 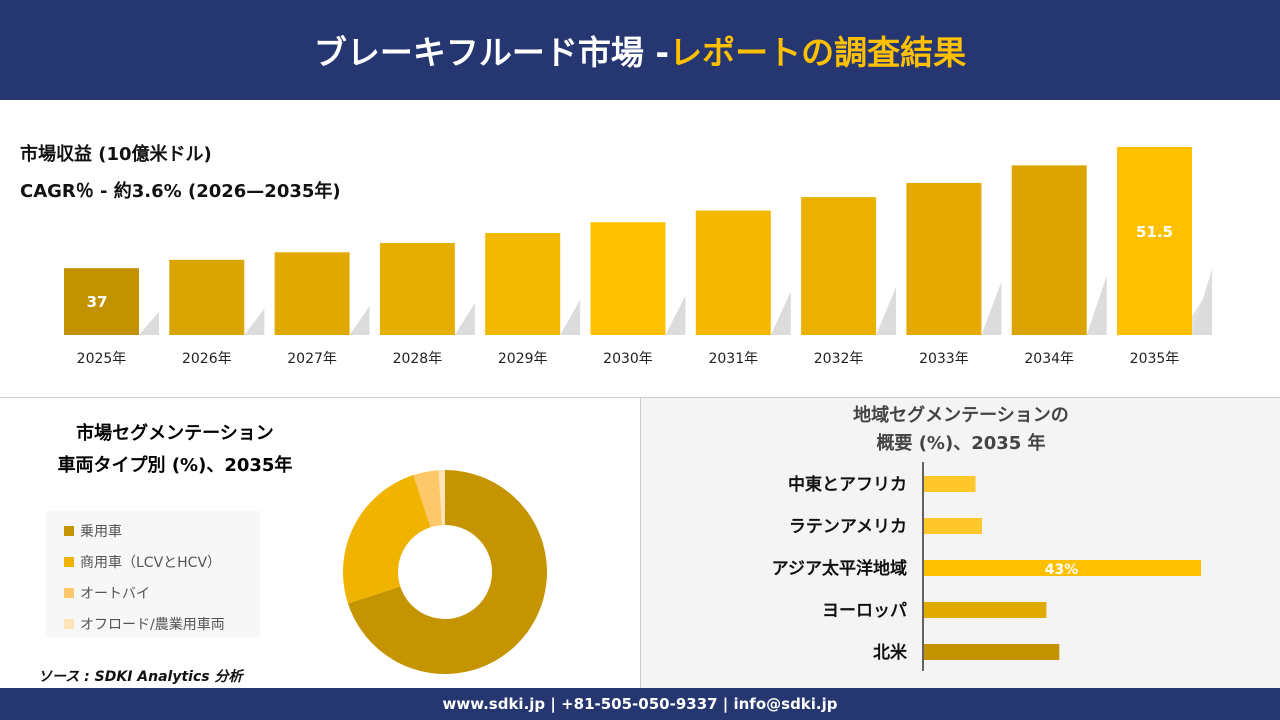 What do you see at coordinates (97, 302) in the screenshot?
I see `bar-data-label: 37` at bounding box center [97, 302].